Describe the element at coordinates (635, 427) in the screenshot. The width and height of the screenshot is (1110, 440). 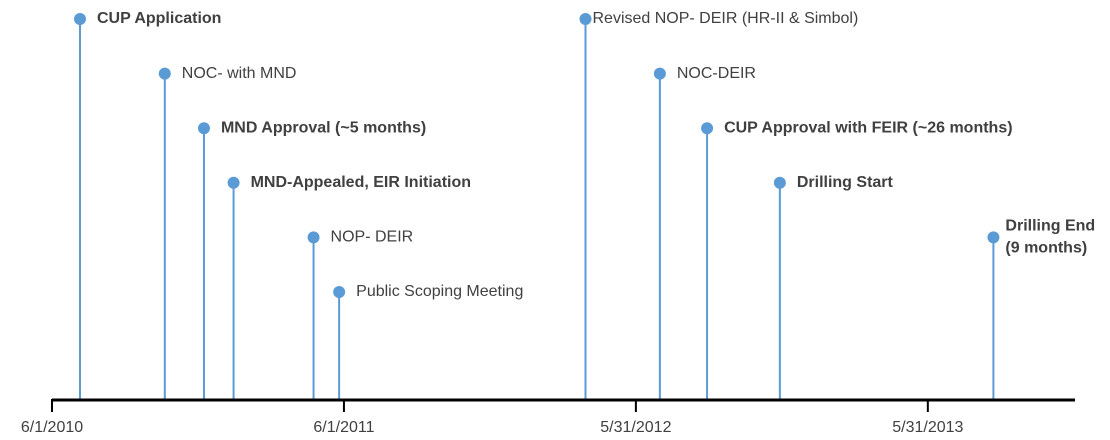
I see `x-tick-label: 5/31/2012` at that location.